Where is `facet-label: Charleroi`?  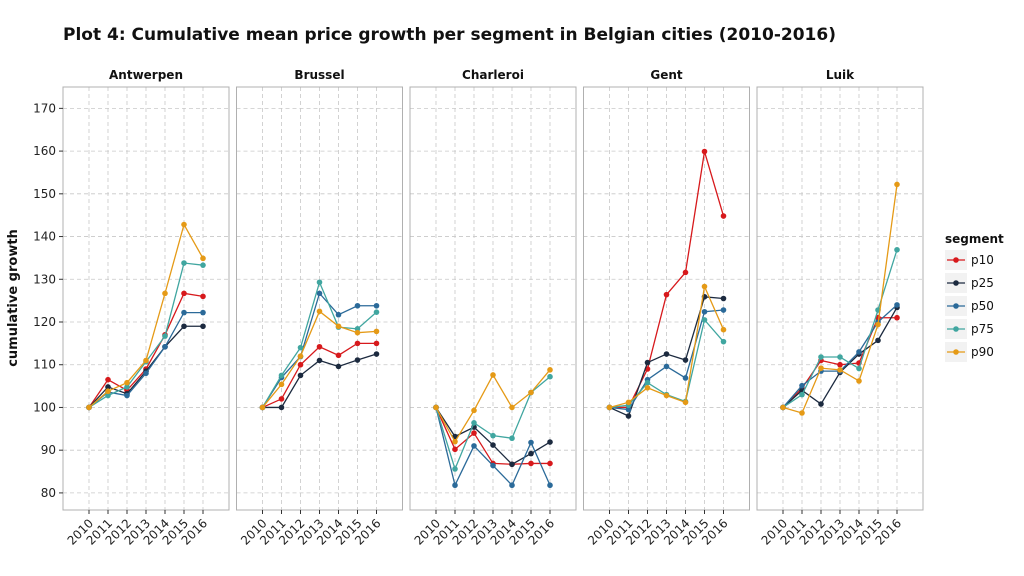
facet-label: Charleroi is located at coordinates (493, 75).